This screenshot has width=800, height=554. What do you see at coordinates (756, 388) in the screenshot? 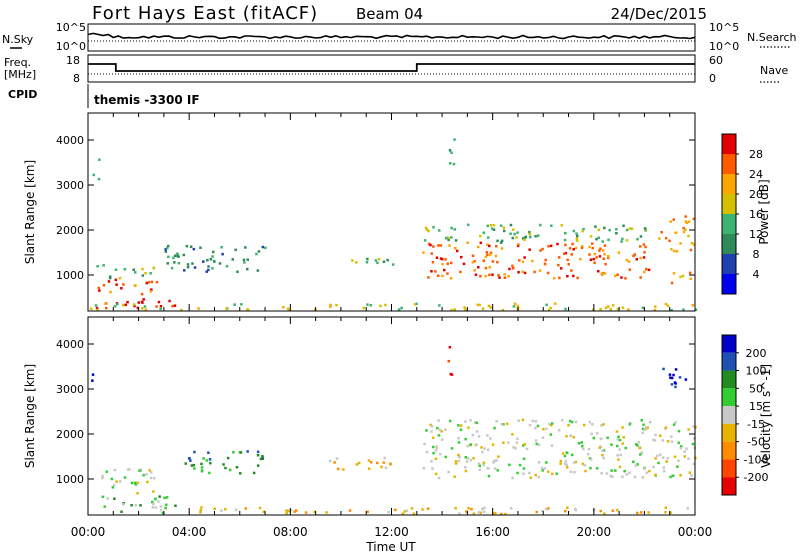
I see `colorbar-tick-label: 50` at bounding box center [756, 388].